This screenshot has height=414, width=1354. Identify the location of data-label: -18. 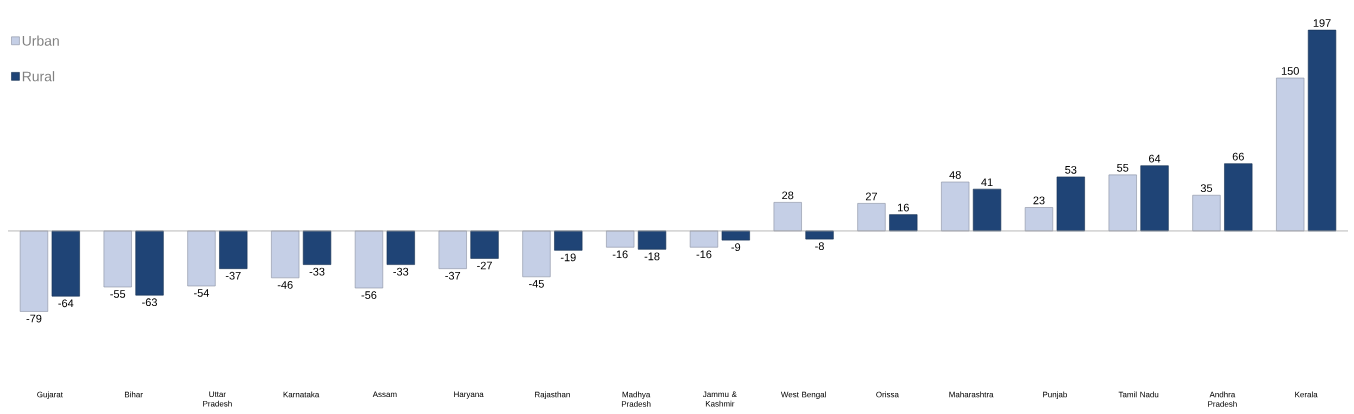
(652, 256).